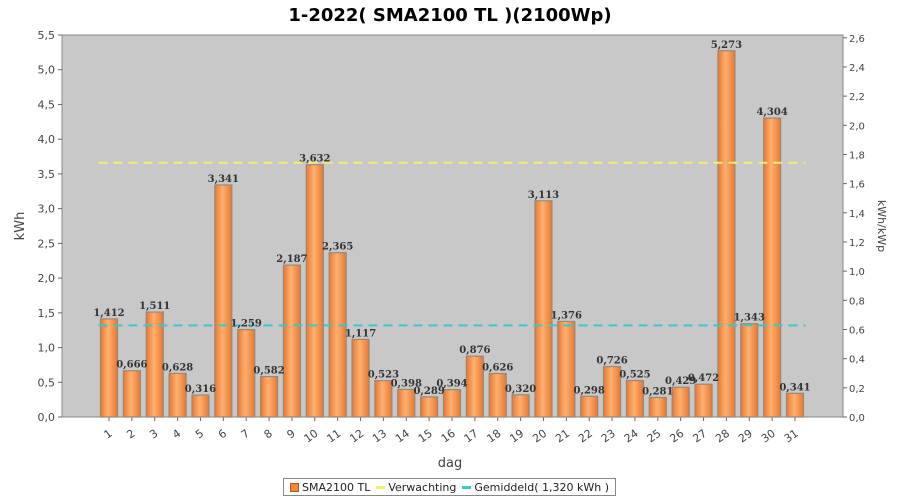 The height and width of the screenshot is (500, 900). I want to click on chart-title: 1-2022( SMA2100 TL )(2100Wp), so click(449, 15).